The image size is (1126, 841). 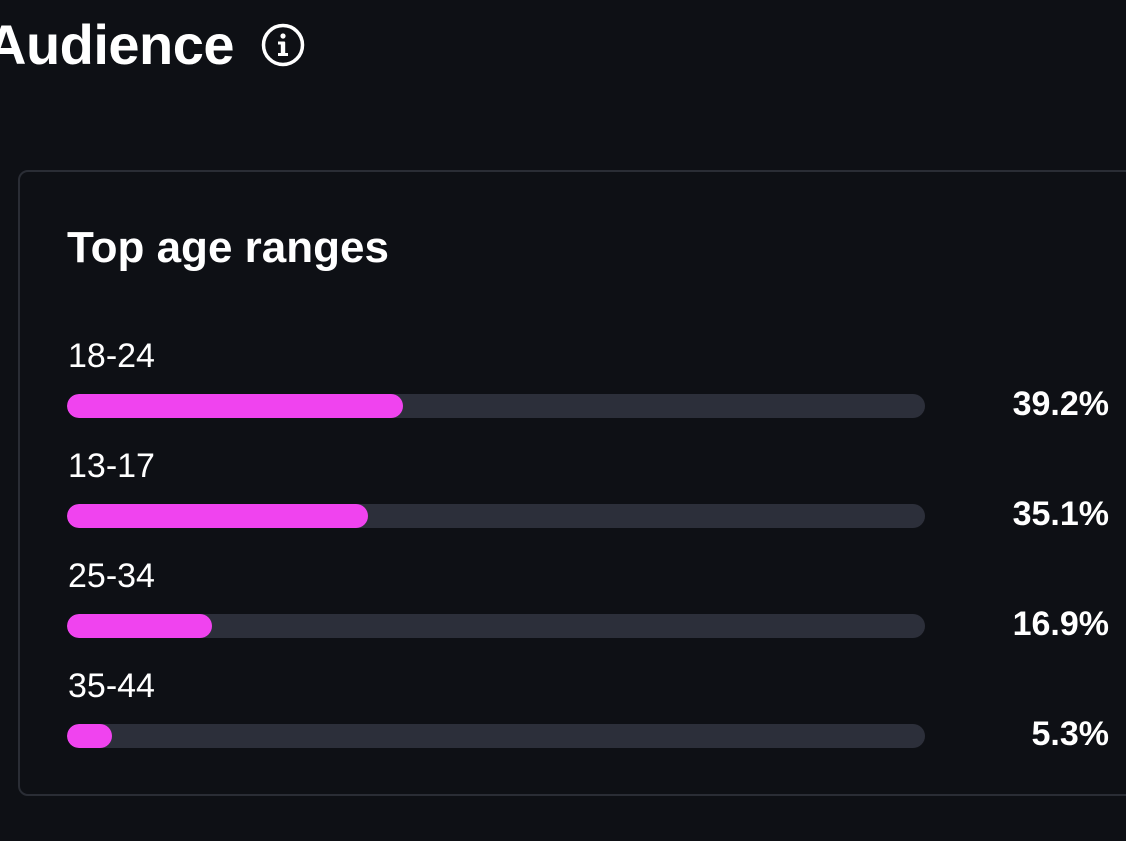 I want to click on age-range-label: 18-24, so click(x=111, y=356).